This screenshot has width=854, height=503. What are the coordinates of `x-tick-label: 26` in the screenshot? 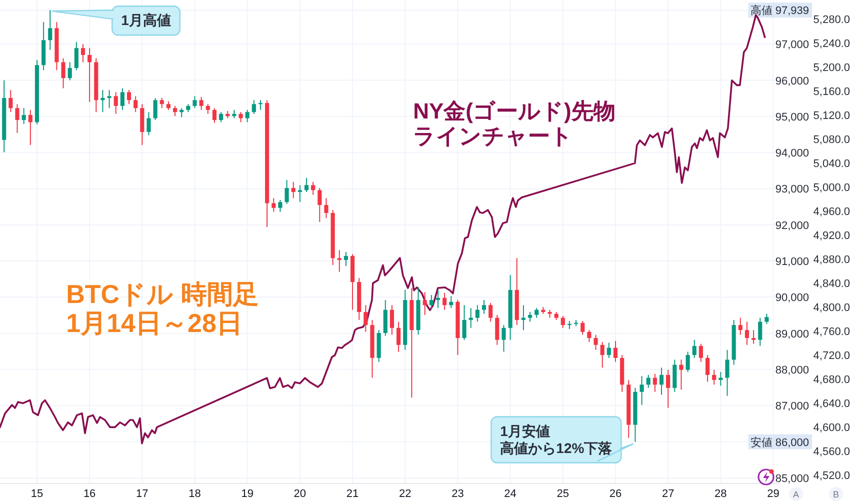 It's located at (615, 494).